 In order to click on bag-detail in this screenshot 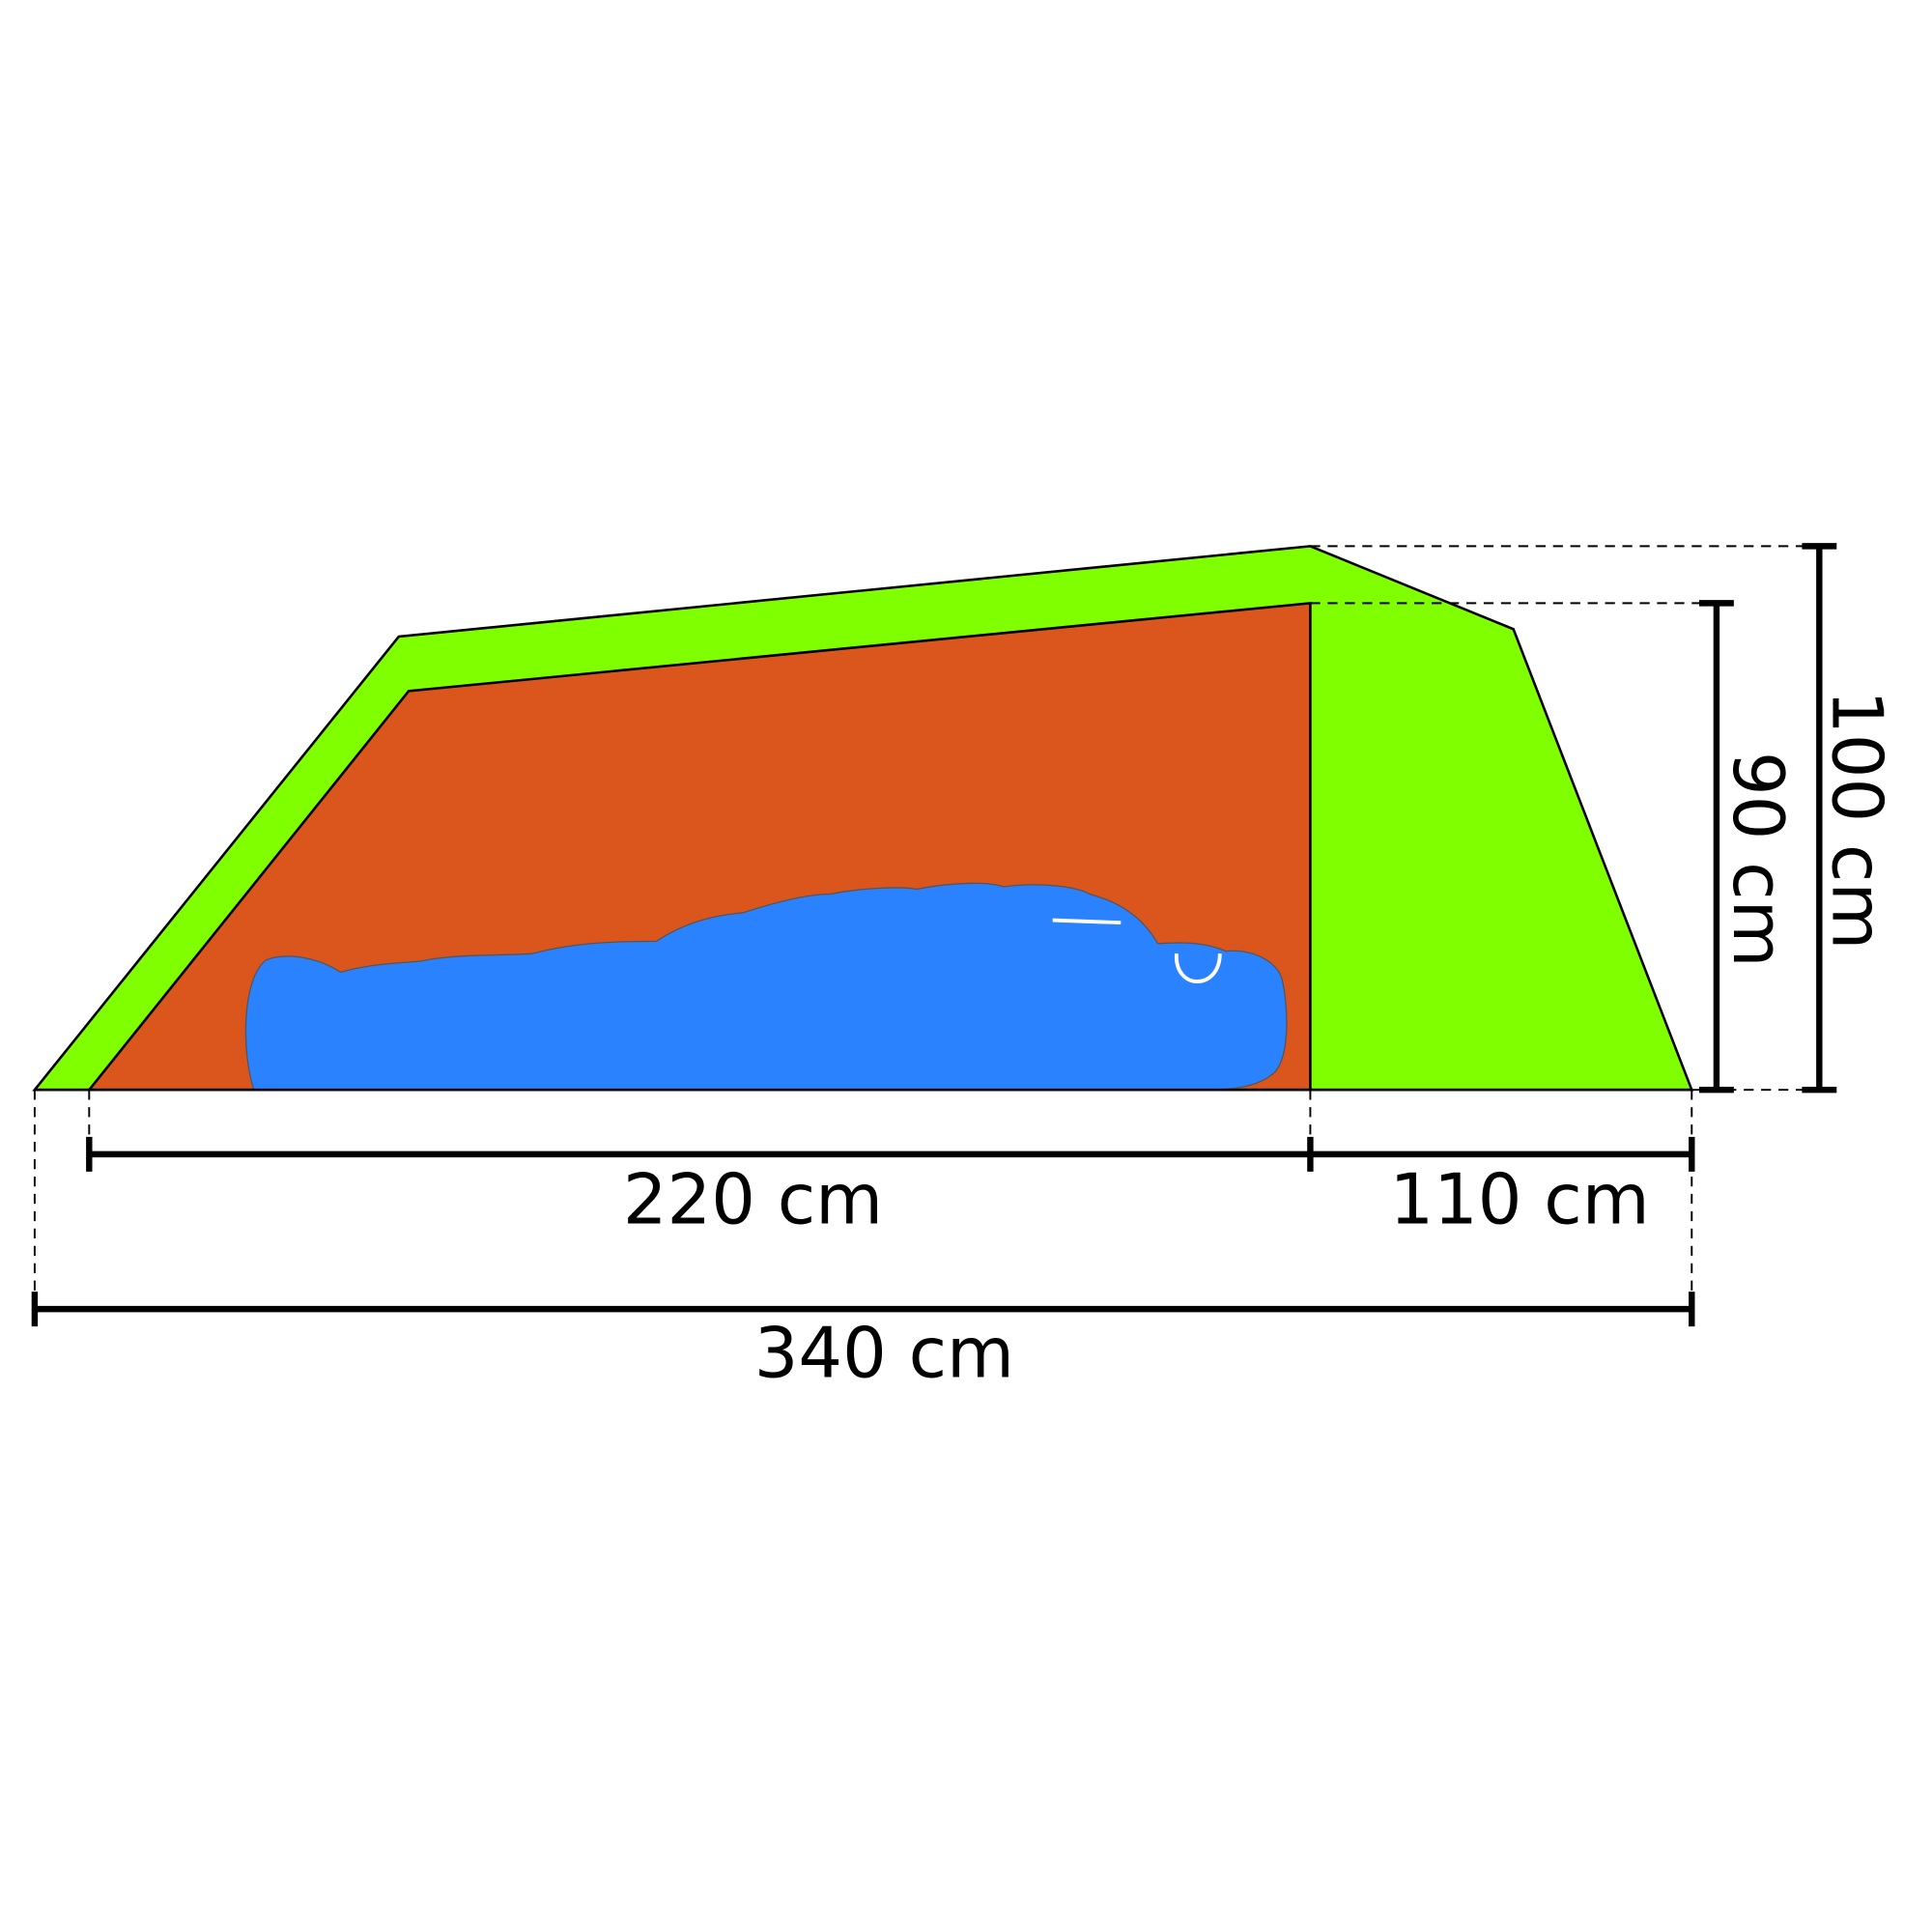, I will do `click(1087, 921)`.